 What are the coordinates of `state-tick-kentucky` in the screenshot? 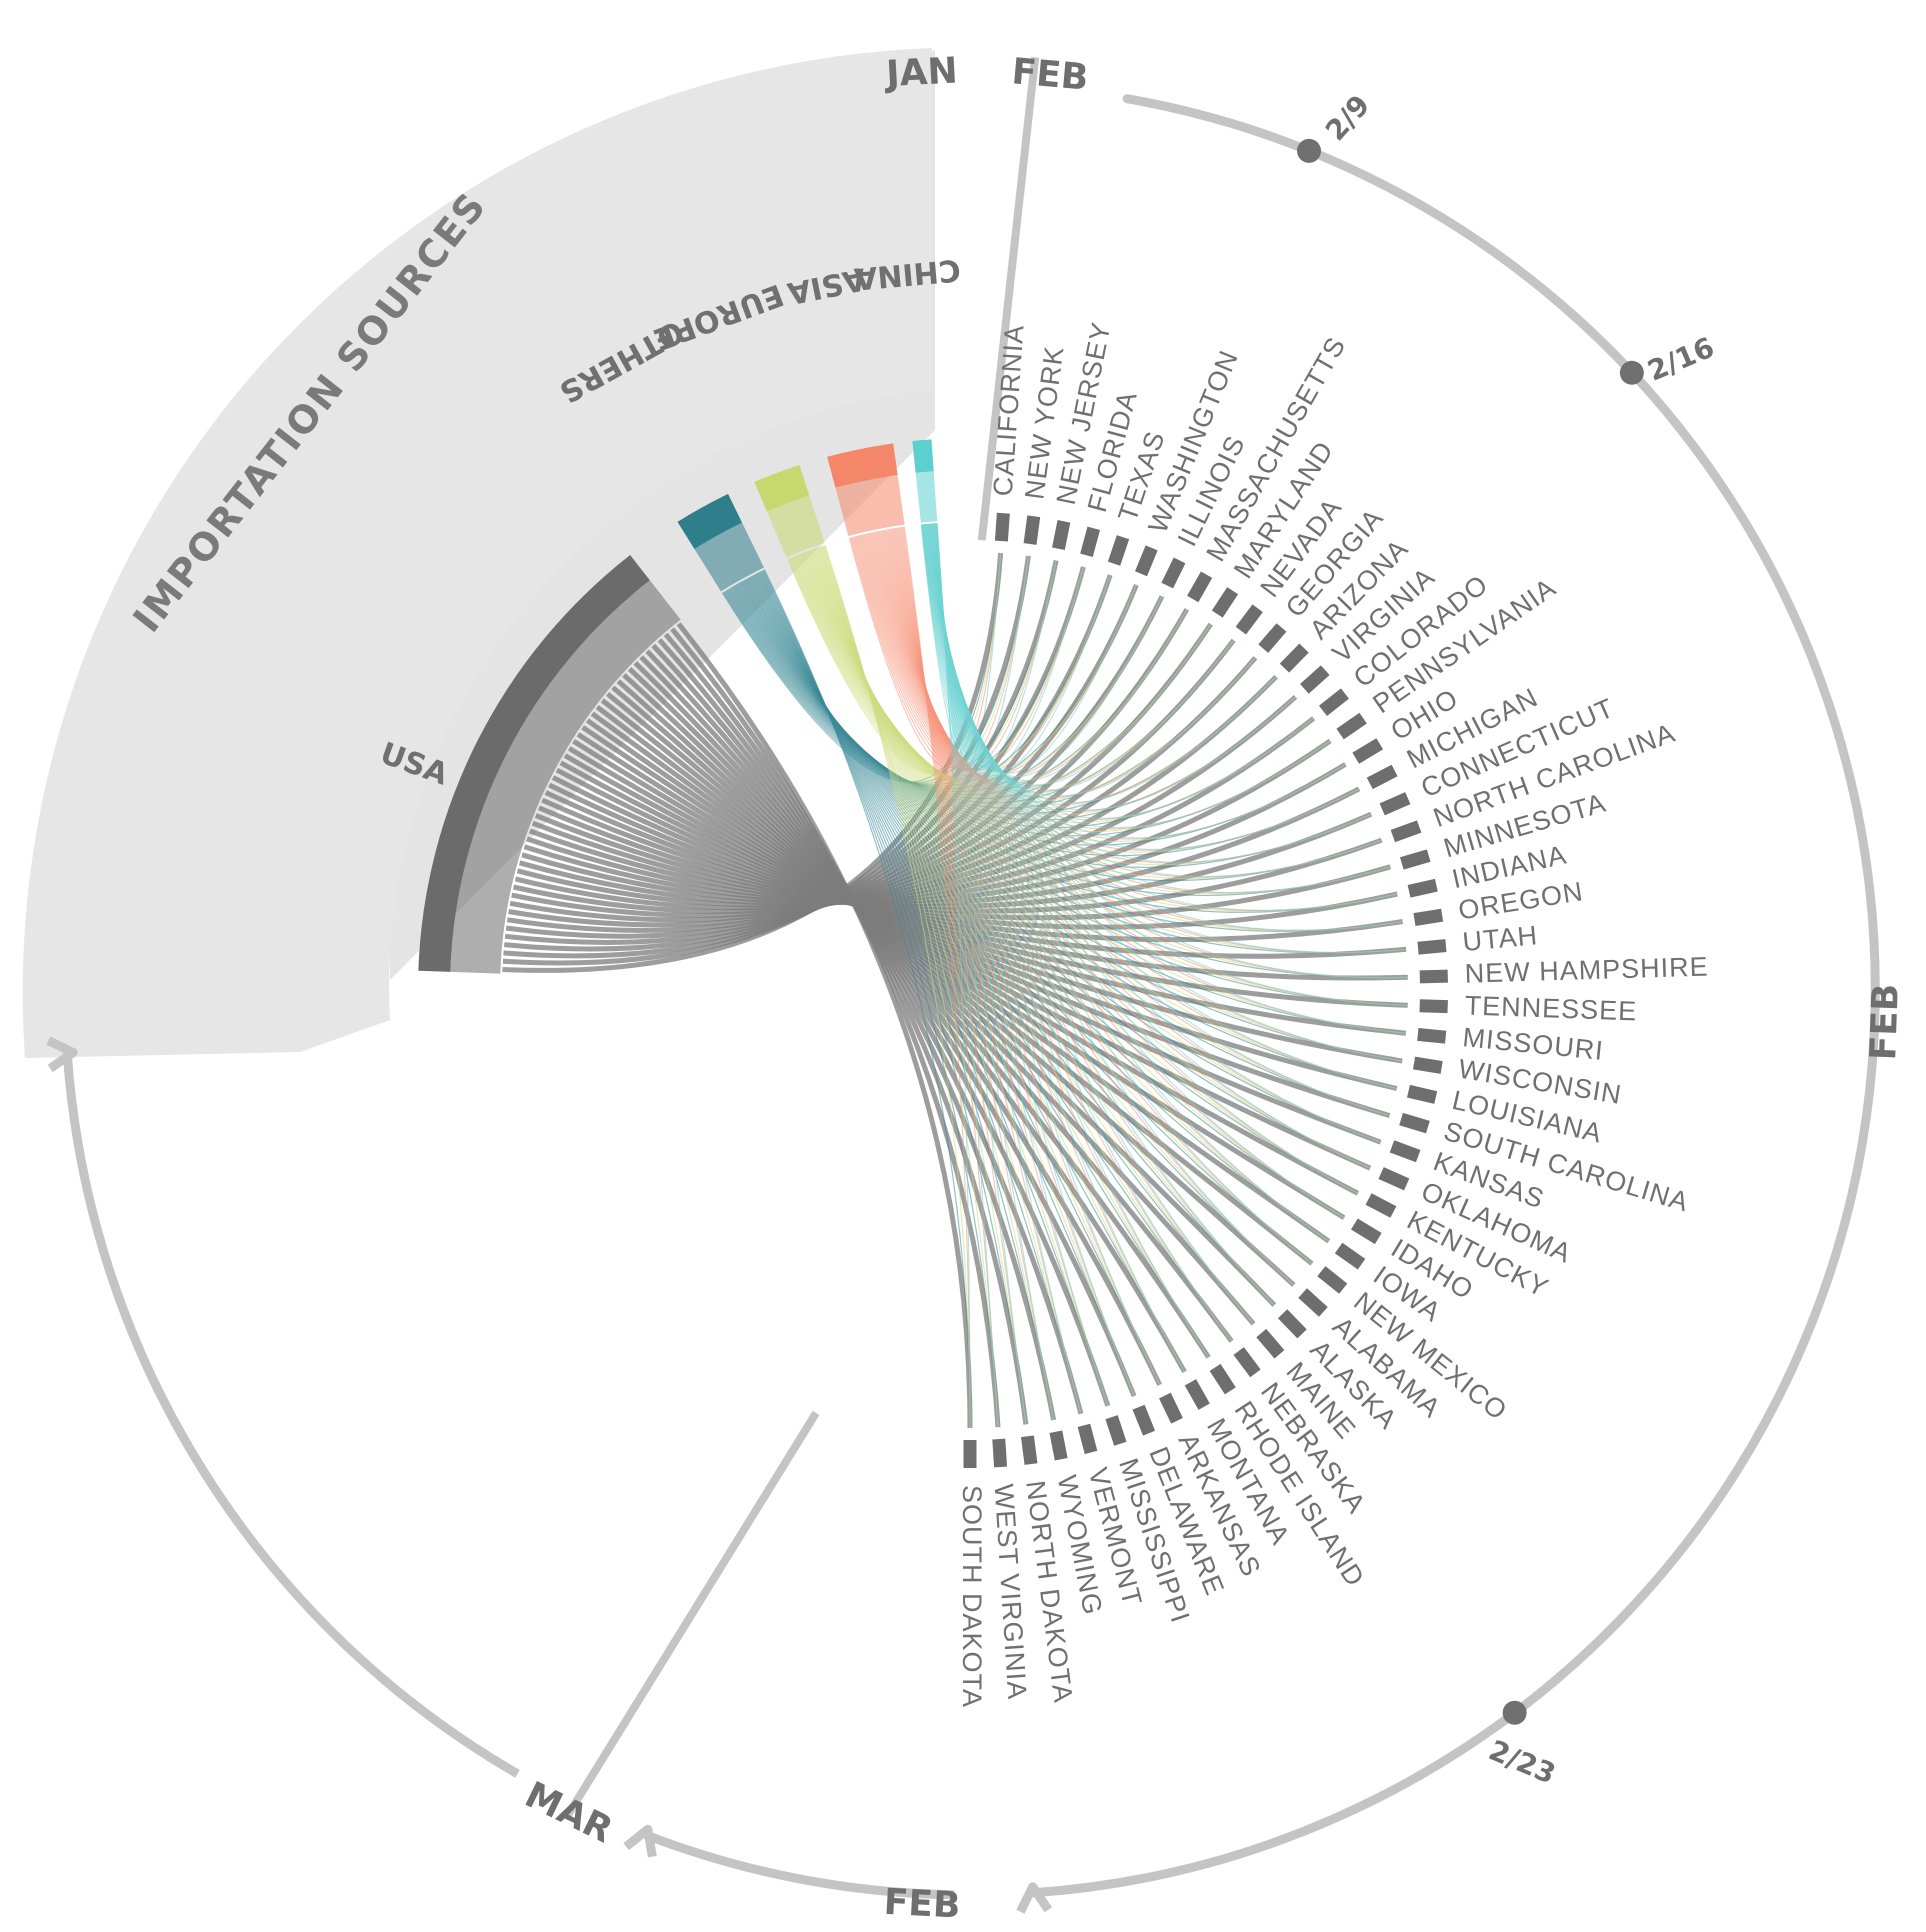 It's located at (1381, 1205).